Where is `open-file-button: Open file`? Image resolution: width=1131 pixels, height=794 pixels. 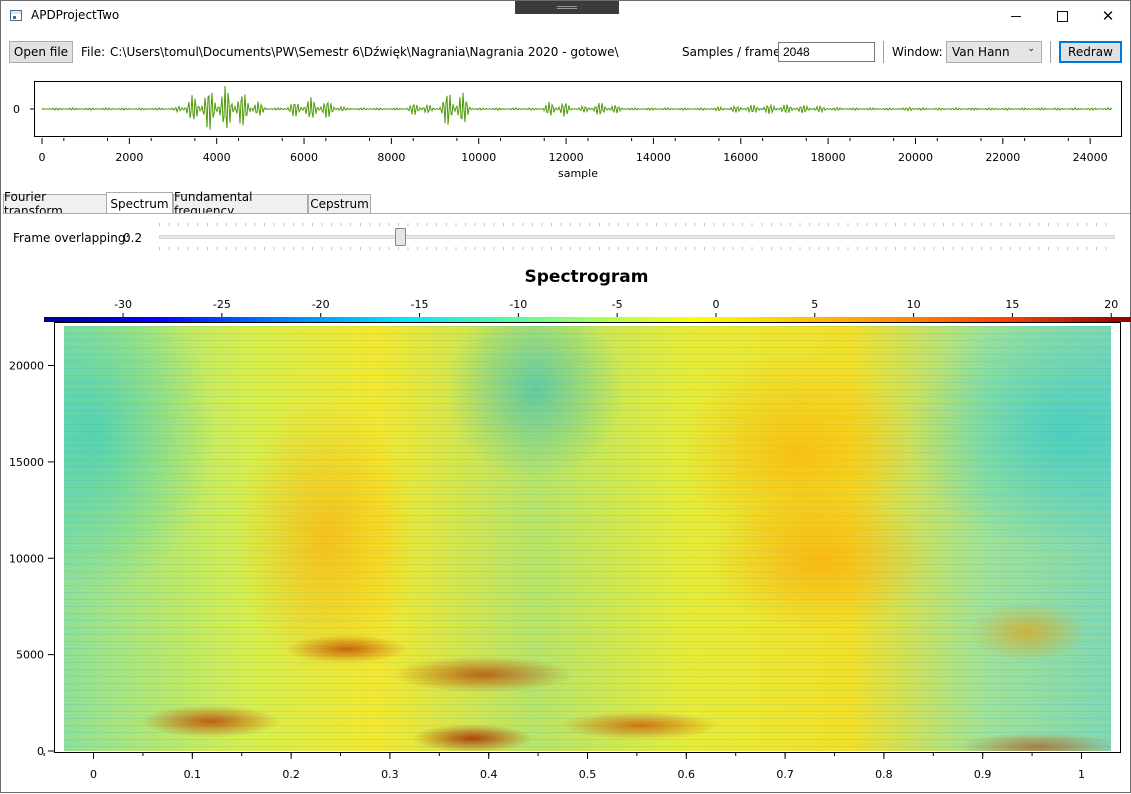
open-file-button: Open file is located at coordinates (41, 52).